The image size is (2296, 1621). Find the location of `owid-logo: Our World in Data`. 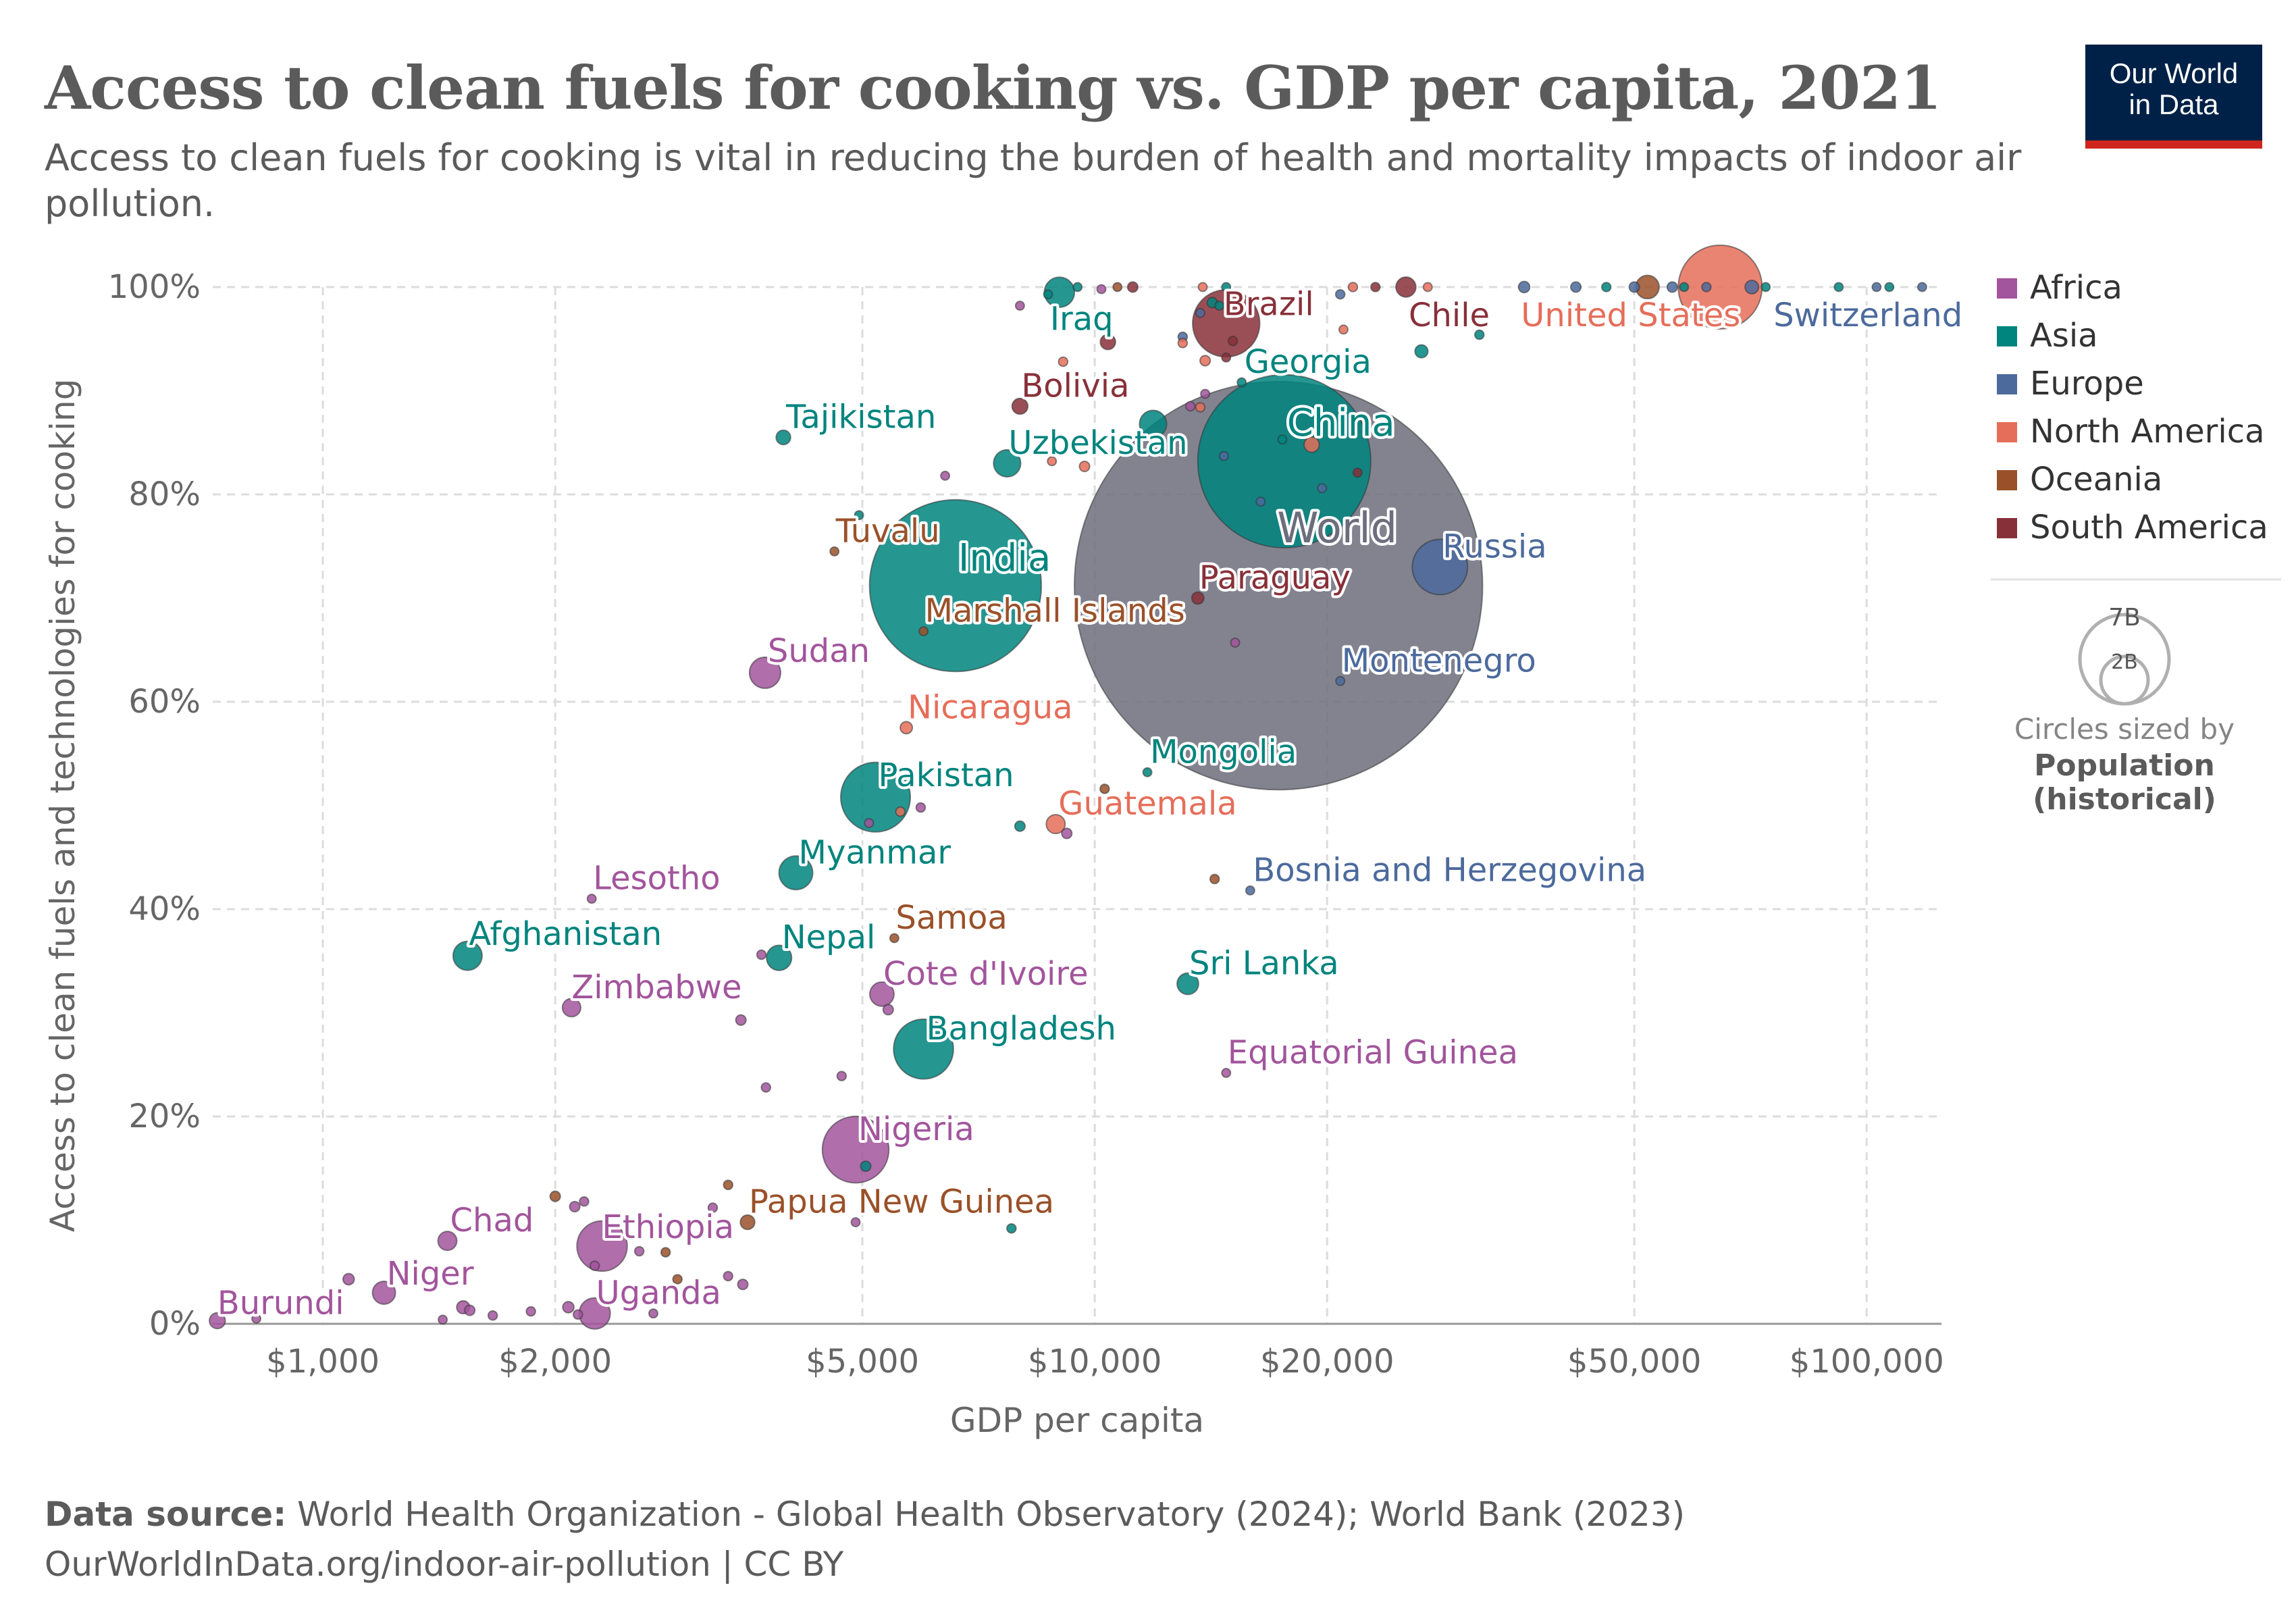

owid-logo: Our World in Data is located at coordinates (2173, 97).